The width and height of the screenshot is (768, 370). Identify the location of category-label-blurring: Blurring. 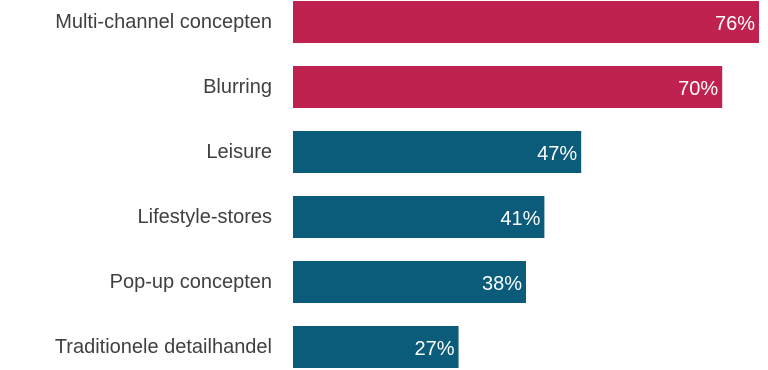
(237, 87).